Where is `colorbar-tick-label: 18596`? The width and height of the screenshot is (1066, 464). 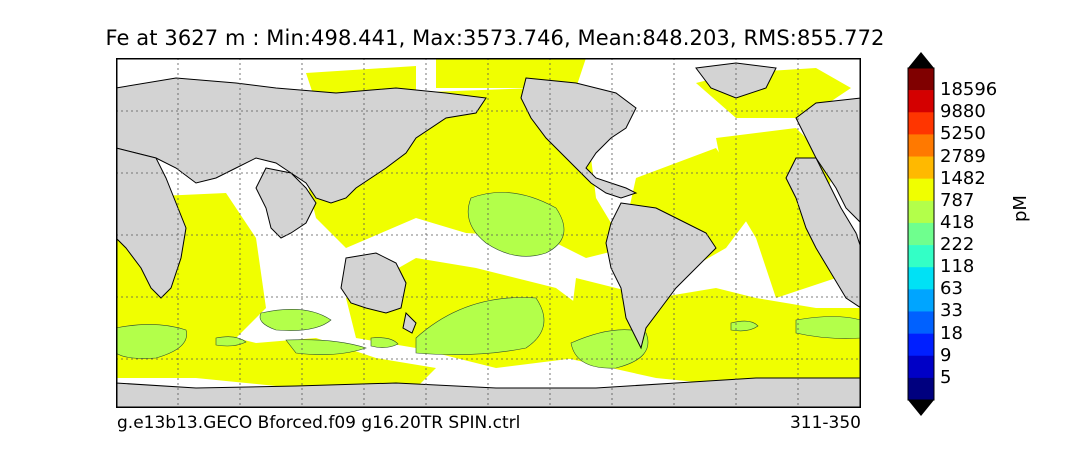
colorbar-tick-label: 18596 is located at coordinates (969, 90).